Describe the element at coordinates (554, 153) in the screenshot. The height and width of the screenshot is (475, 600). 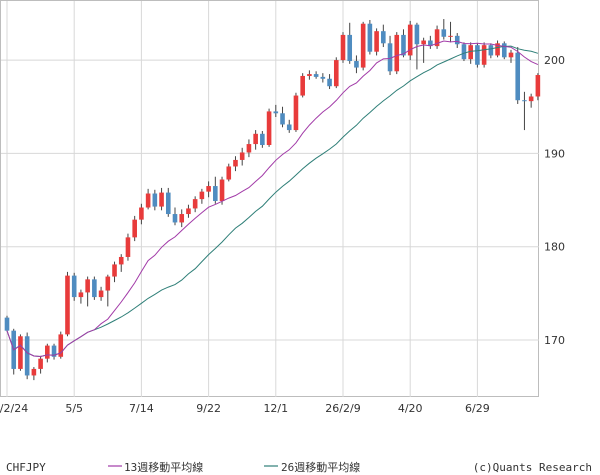
I see `y-tick-label: 190` at that location.